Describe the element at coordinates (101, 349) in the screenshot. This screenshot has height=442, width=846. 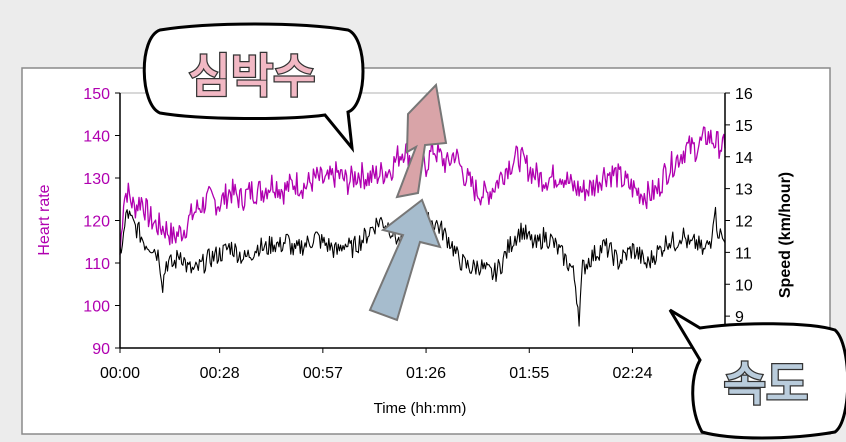
I see `left-tick-label: 90` at that location.